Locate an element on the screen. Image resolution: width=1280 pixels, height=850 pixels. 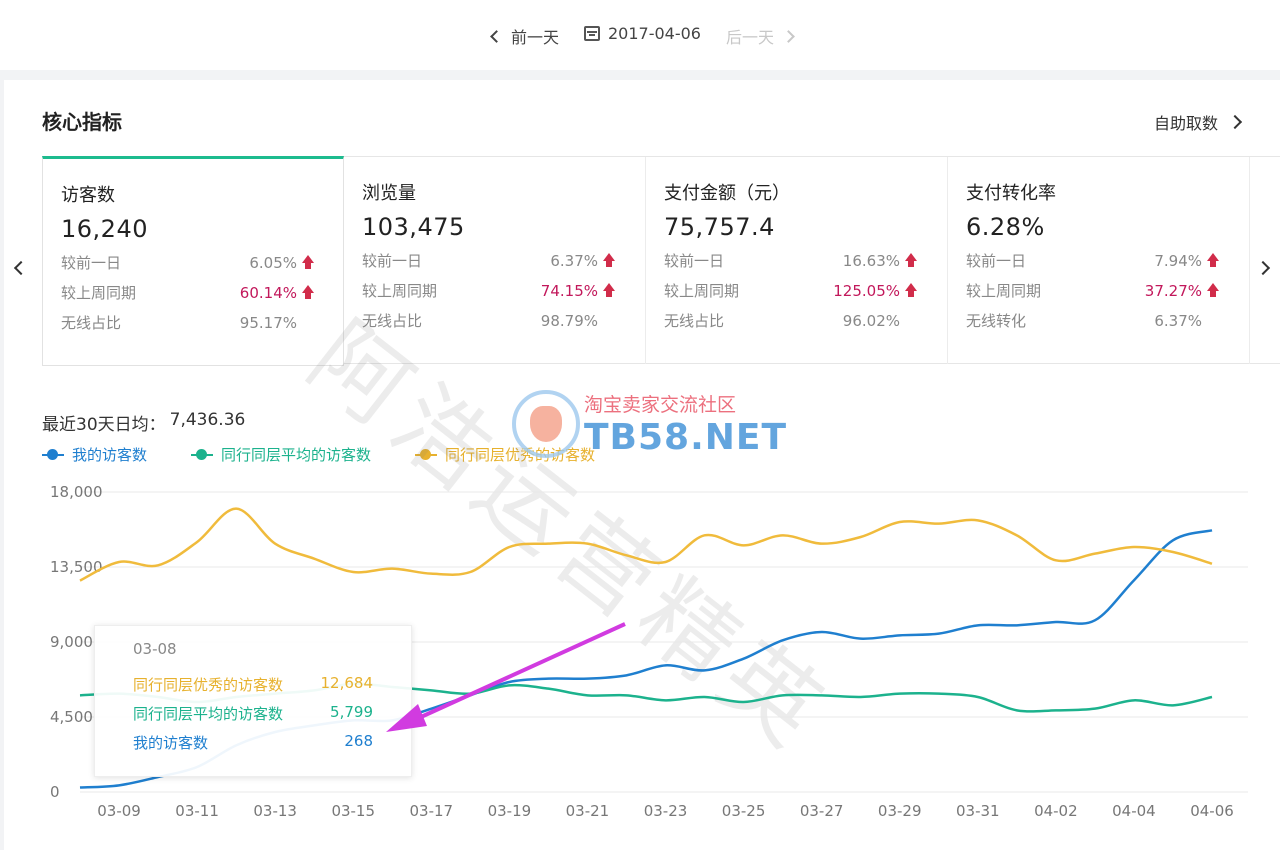
metric-row: 较上周同期 60.14% is located at coordinates (188, 292).